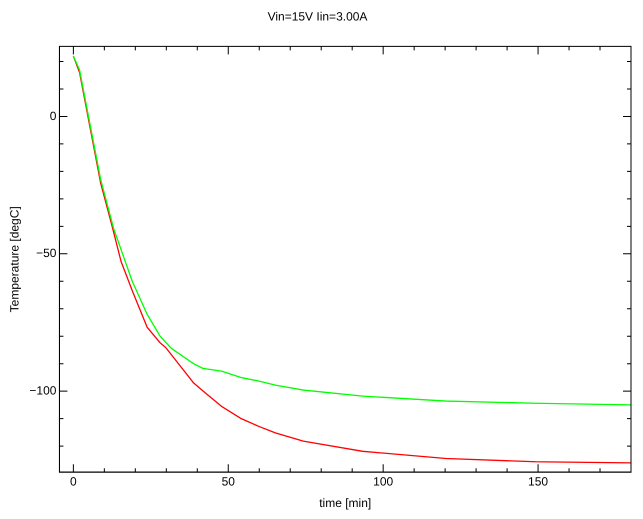 Image resolution: width=643 pixels, height=519 pixels. I want to click on chart-title: Vin=15V Iin=3.00A, so click(318, 17).